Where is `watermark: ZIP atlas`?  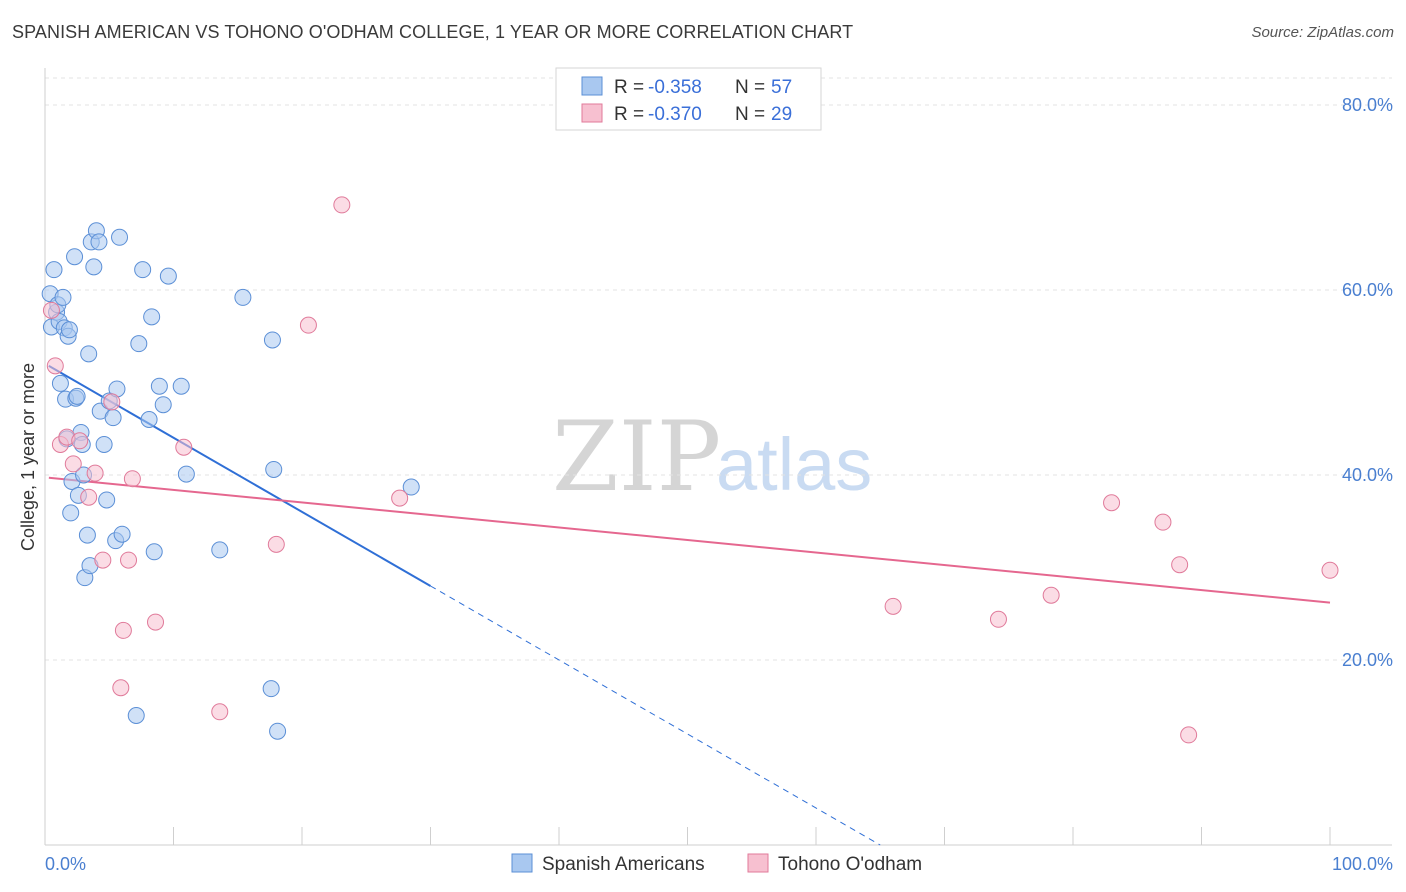
watermark: ZIP atlas is located at coordinates (712, 457).